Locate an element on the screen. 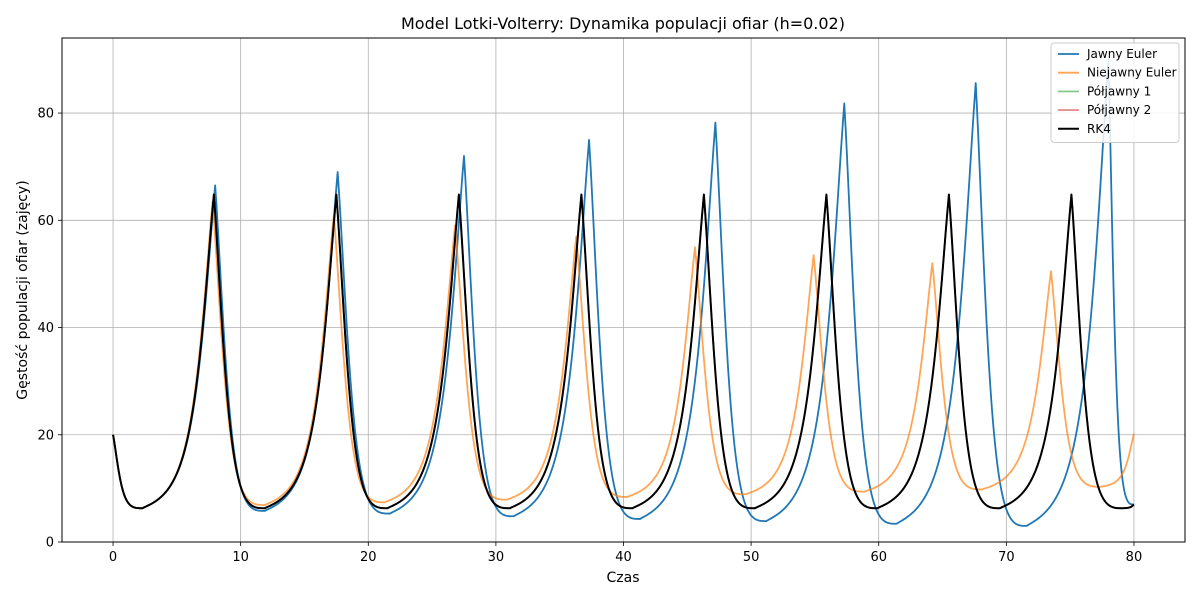  y-tick-label: 80 is located at coordinates (45, 114).